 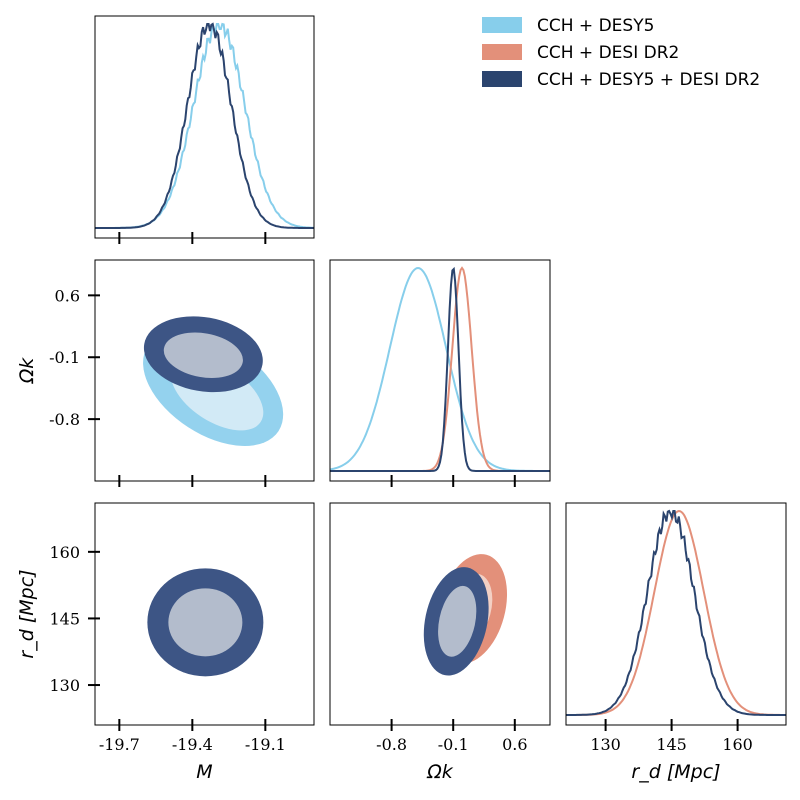 What do you see at coordinates (608, 53) in the screenshot?
I see `legend-label-1: CCH + DESI DR2` at bounding box center [608, 53].